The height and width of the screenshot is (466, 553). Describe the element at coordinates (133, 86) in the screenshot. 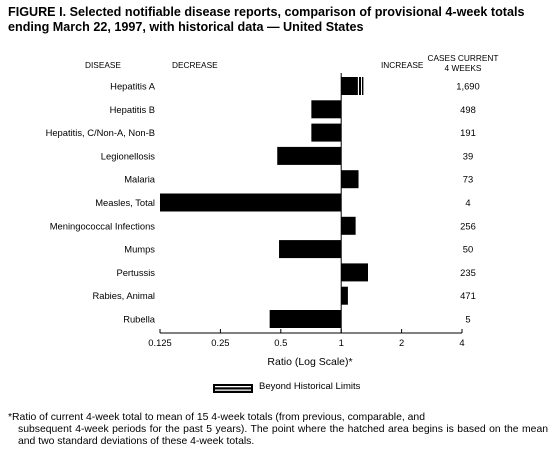

I see `disease-label: Hepatitis A` at that location.